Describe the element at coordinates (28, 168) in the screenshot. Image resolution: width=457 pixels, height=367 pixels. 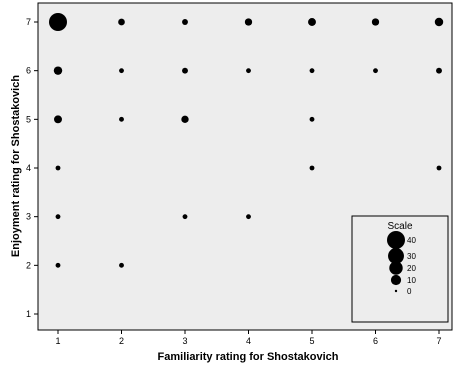
I see `y-tick-label: 4` at that location.